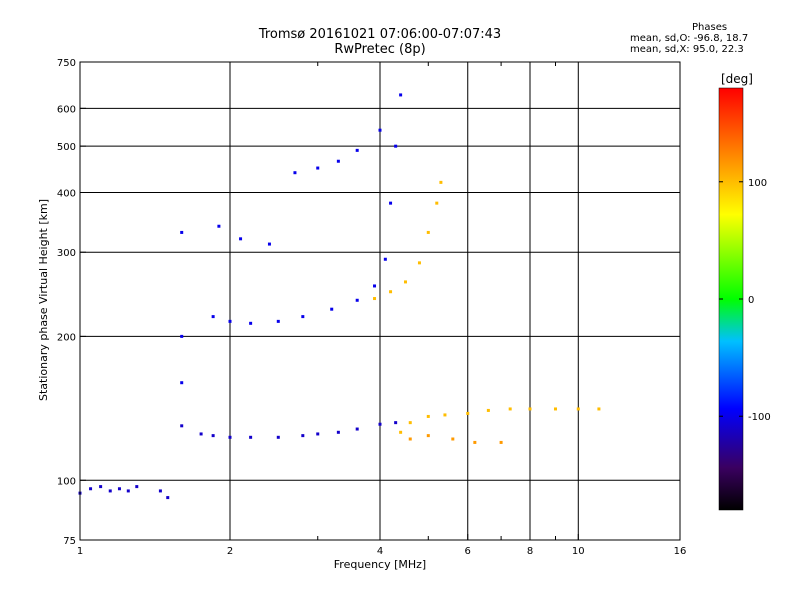 The image size is (800, 600). I want to click on legend-title: Phases, so click(710, 27).